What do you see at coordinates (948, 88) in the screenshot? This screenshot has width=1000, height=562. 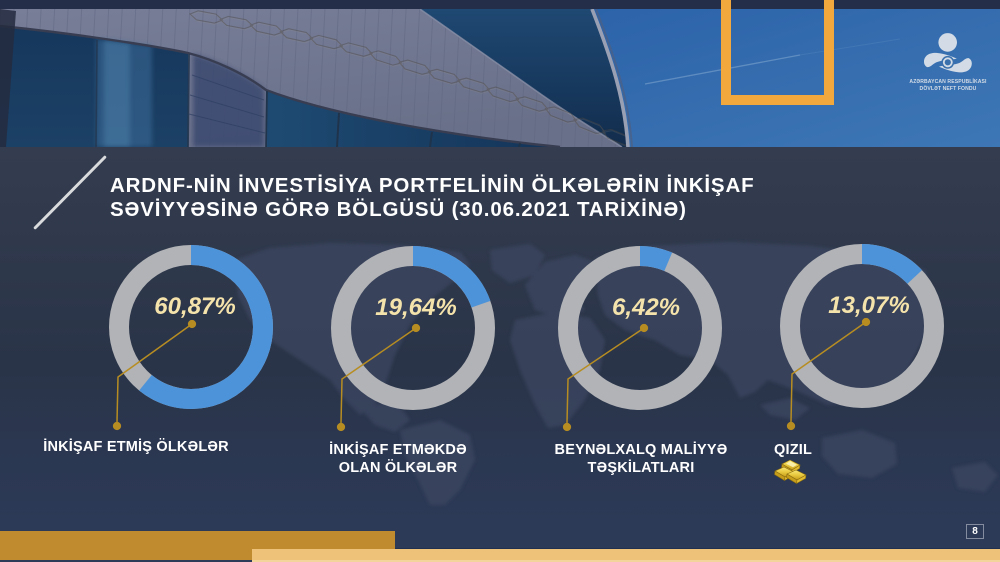 I see `svg-text: DÖVLƏT NEFT FONDU` at bounding box center [948, 88].